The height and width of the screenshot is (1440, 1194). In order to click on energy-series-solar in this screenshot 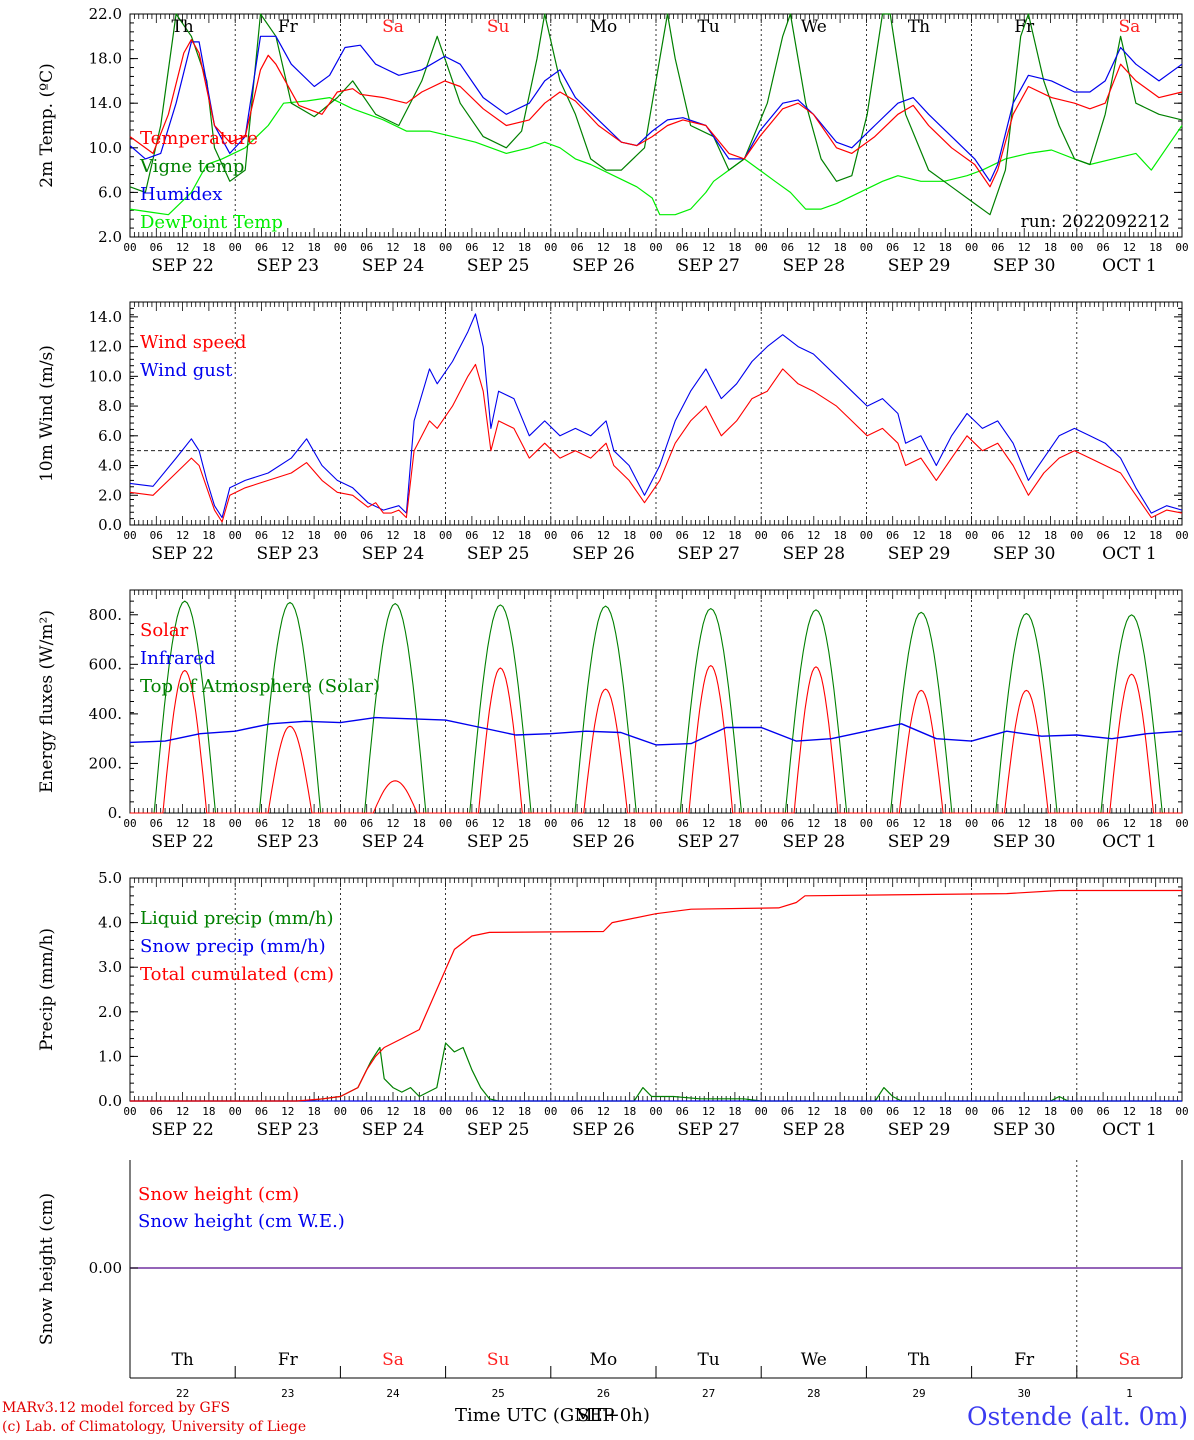, I will do `click(656, 739)`.